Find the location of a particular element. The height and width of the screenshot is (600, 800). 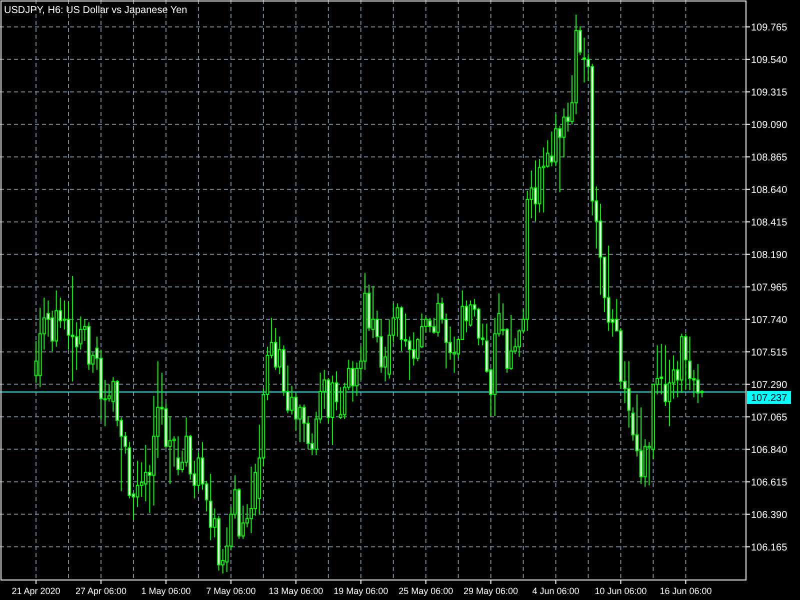

y-tick-label: 109.090 is located at coordinates (769, 125).